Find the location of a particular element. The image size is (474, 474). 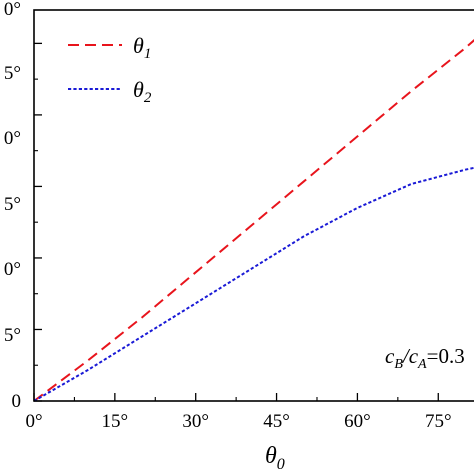

x-tick-label: 60° is located at coordinates (357, 421).